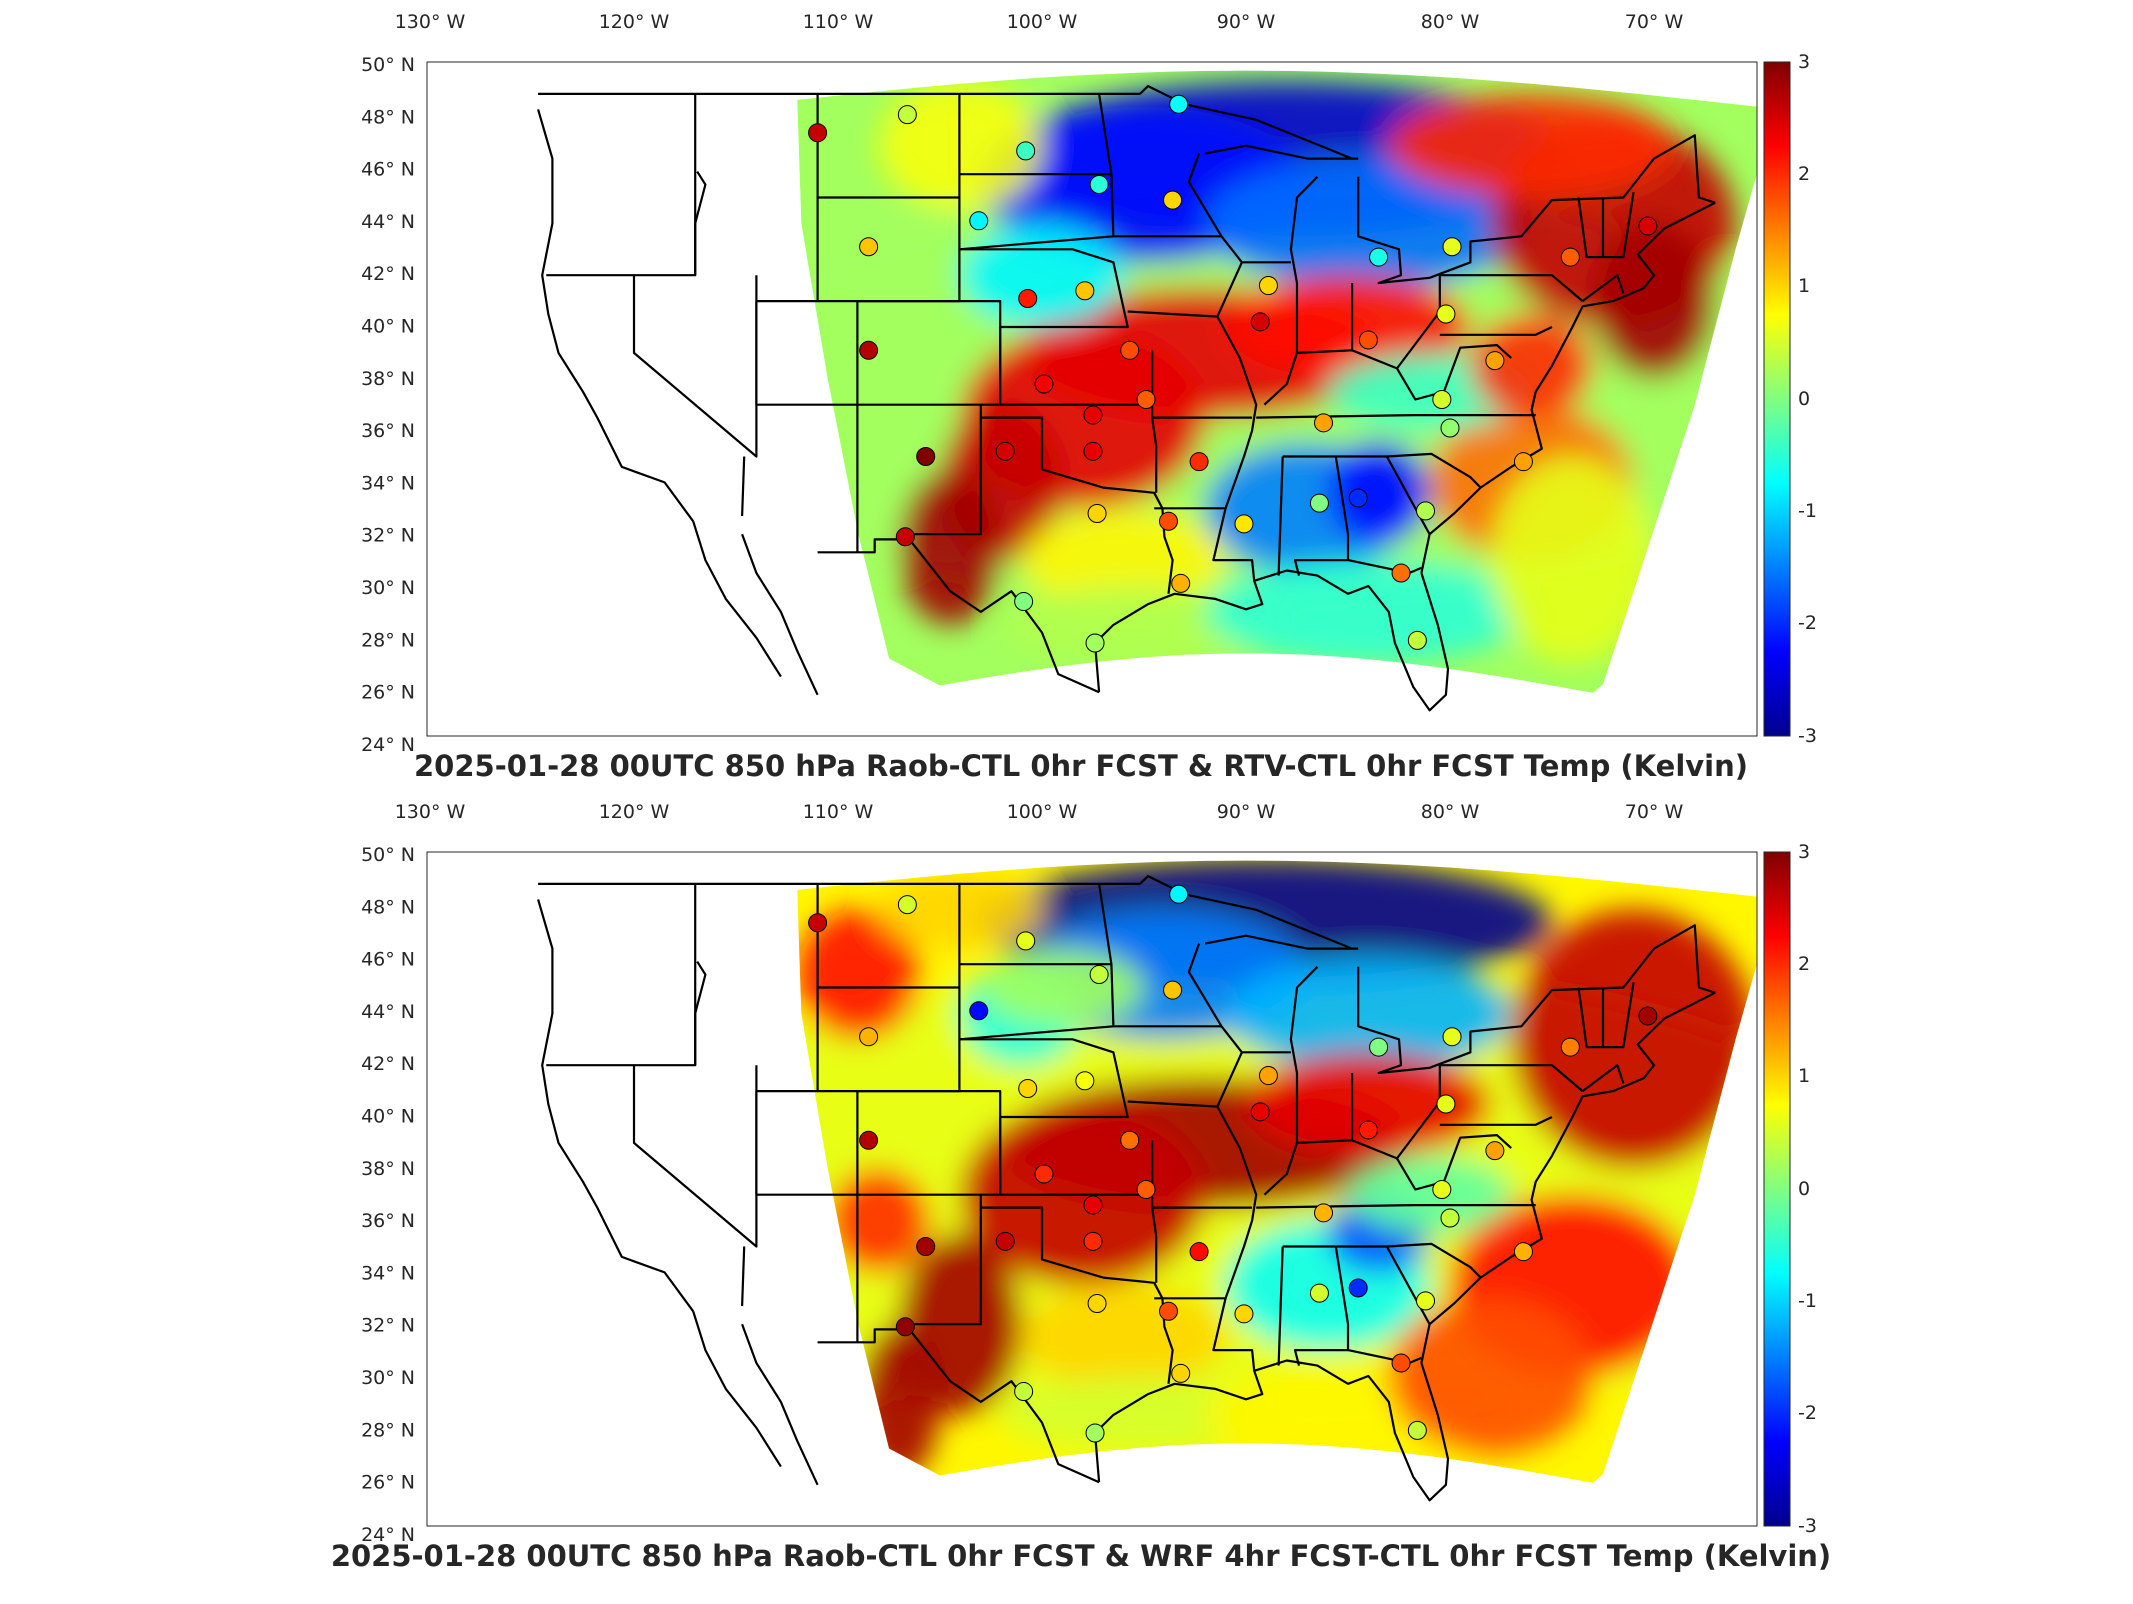 The image size is (2133, 1604). Describe the element at coordinates (388, 960) in the screenshot. I see `lat-tick-label: 46° N` at that location.